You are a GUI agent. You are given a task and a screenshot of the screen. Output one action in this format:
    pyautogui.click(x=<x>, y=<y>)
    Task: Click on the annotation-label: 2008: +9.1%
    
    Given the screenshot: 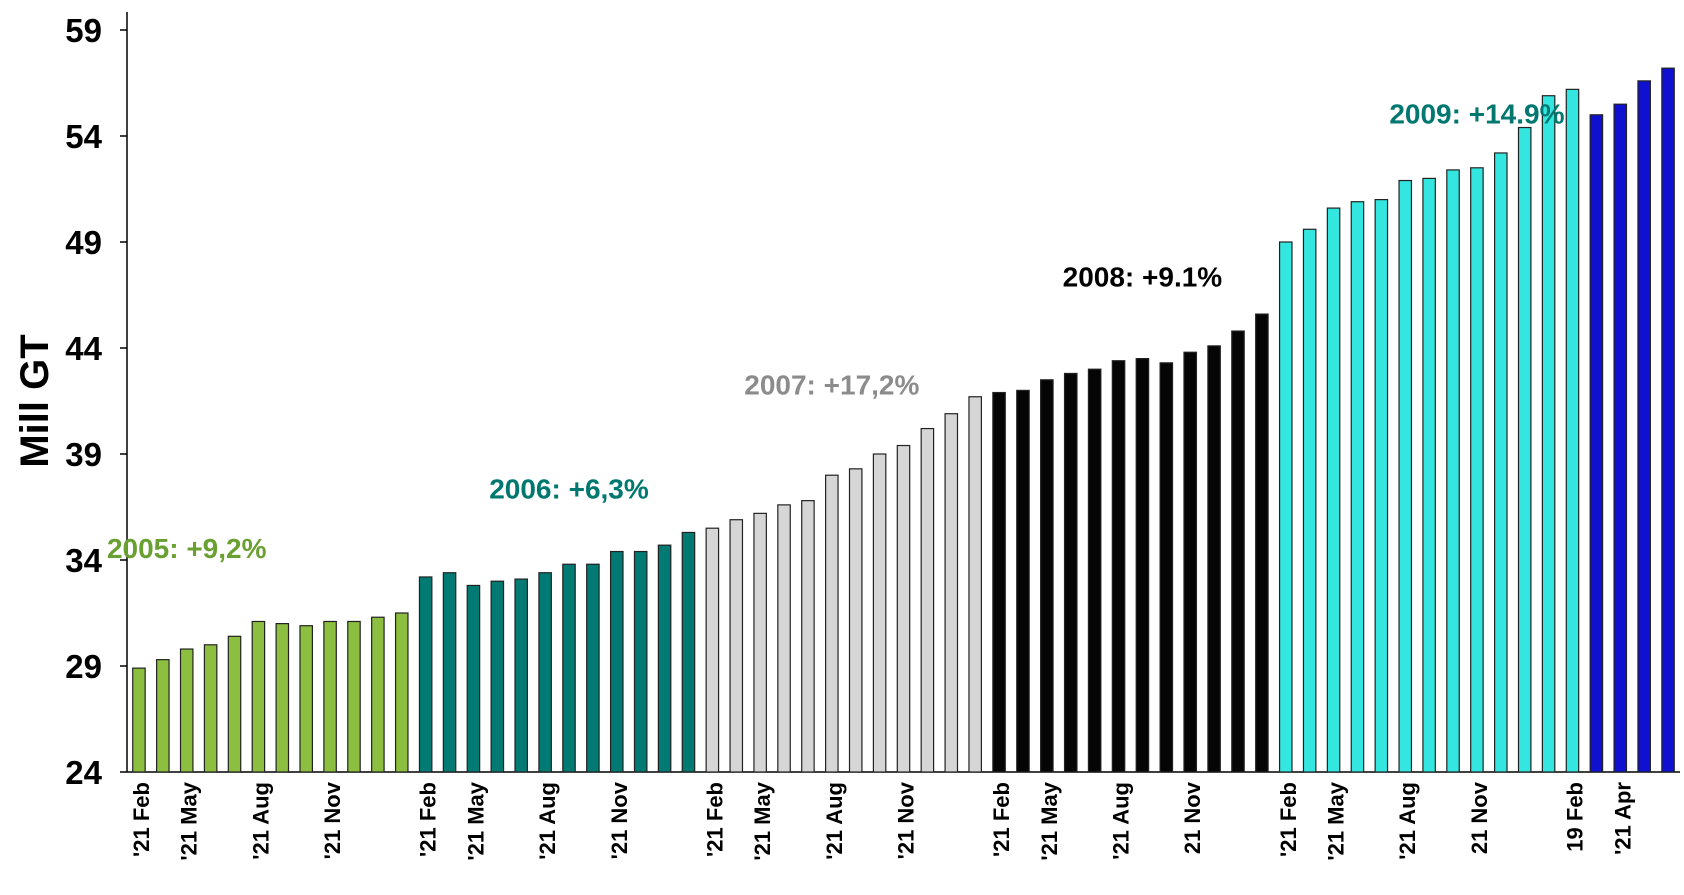 What is the action you would take?
    pyautogui.click(x=1143, y=277)
    